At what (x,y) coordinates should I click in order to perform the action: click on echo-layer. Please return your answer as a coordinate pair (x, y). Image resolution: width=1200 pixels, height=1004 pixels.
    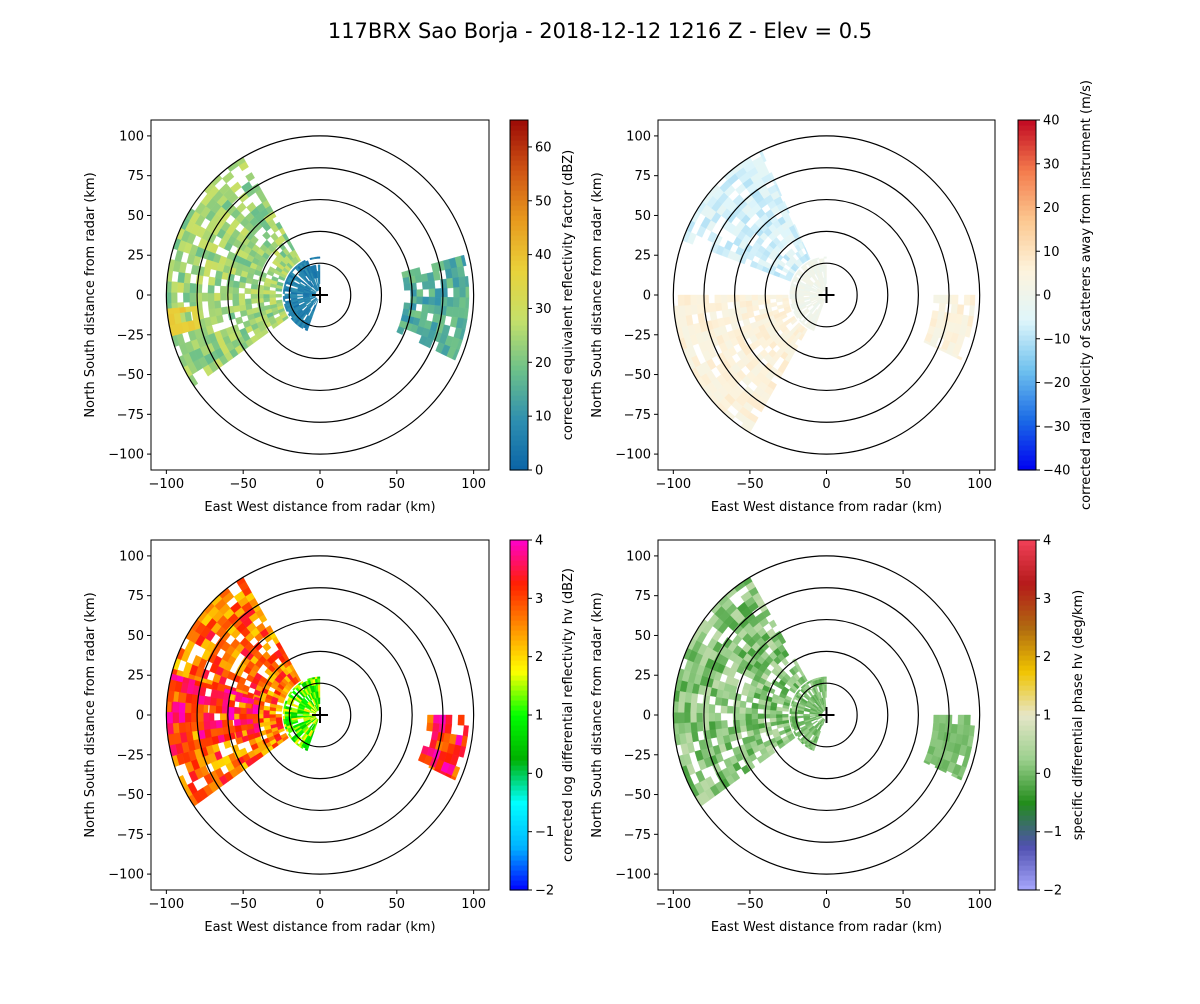
    Looking at the image, I should click on (318, 271).